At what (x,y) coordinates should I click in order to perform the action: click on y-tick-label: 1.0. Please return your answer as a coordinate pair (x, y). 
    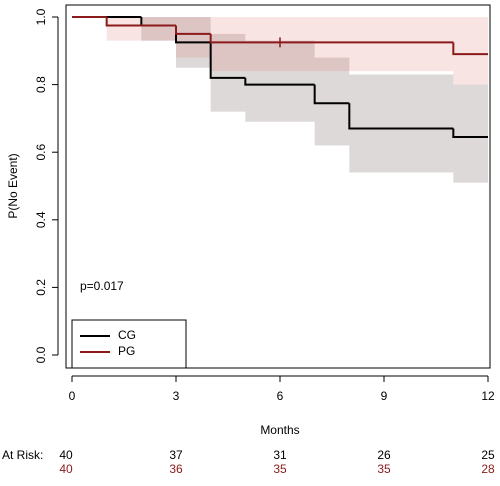
    Looking at the image, I should click on (41, 16).